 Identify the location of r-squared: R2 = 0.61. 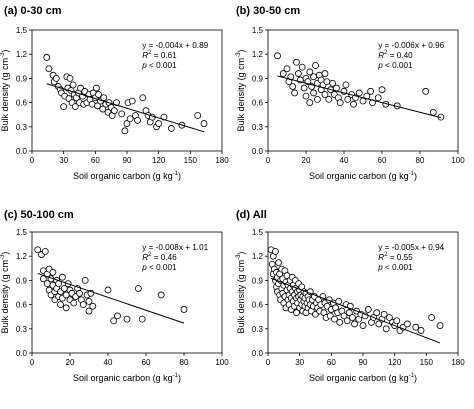
(159, 55).